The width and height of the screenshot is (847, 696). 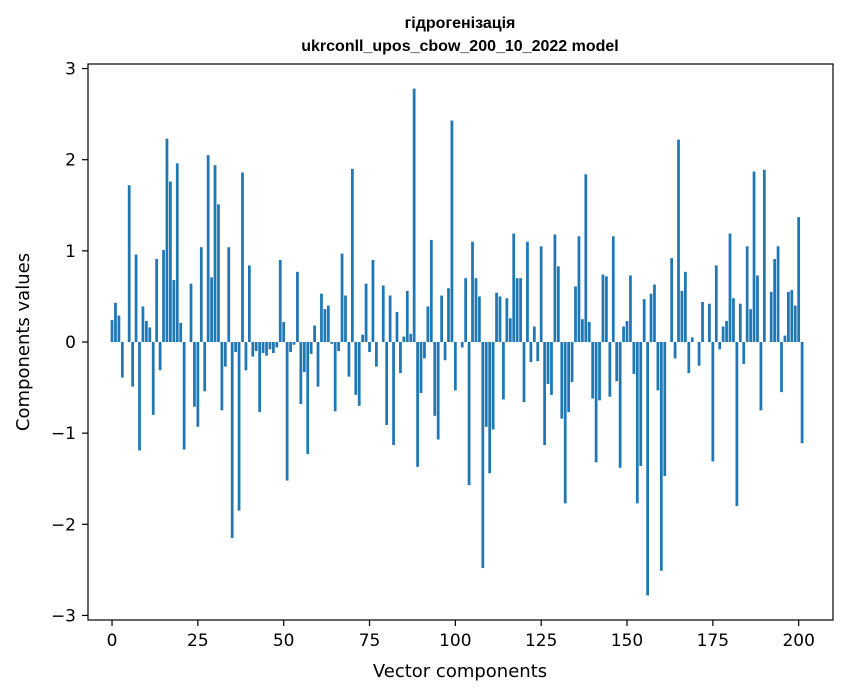 I want to click on x-tick-label: 175, so click(x=713, y=641).